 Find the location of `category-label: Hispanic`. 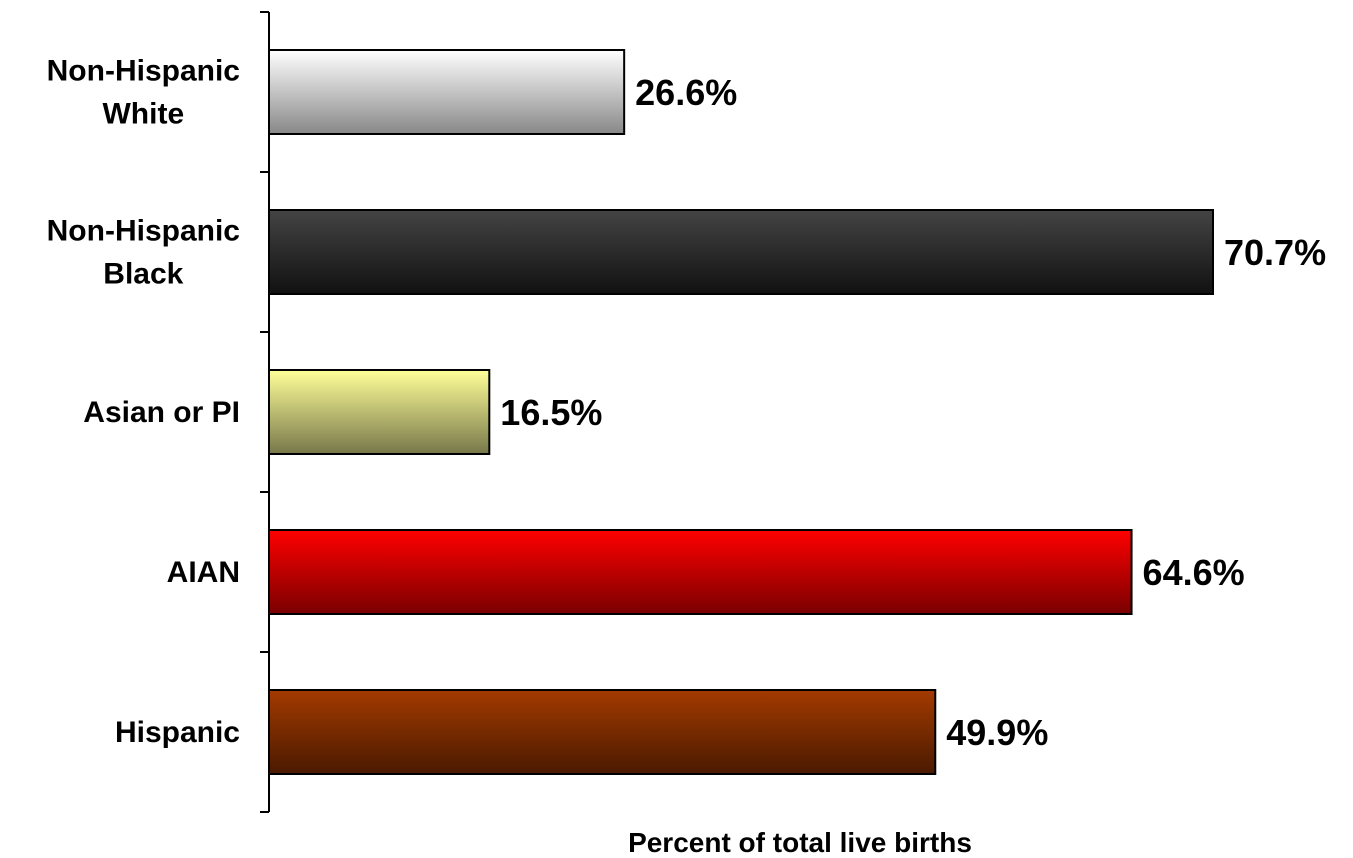

category-label: Hispanic is located at coordinates (177, 732).